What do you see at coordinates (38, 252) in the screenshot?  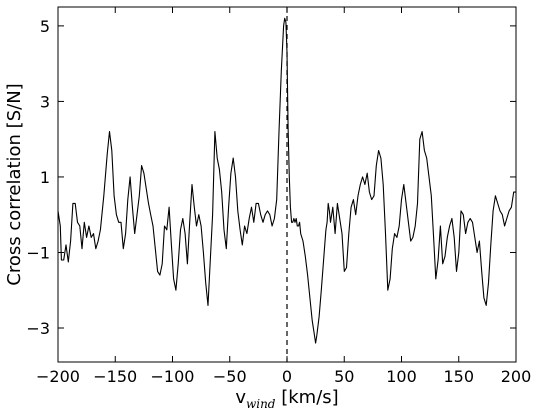 I see `y-tick-label: −1` at bounding box center [38, 252].